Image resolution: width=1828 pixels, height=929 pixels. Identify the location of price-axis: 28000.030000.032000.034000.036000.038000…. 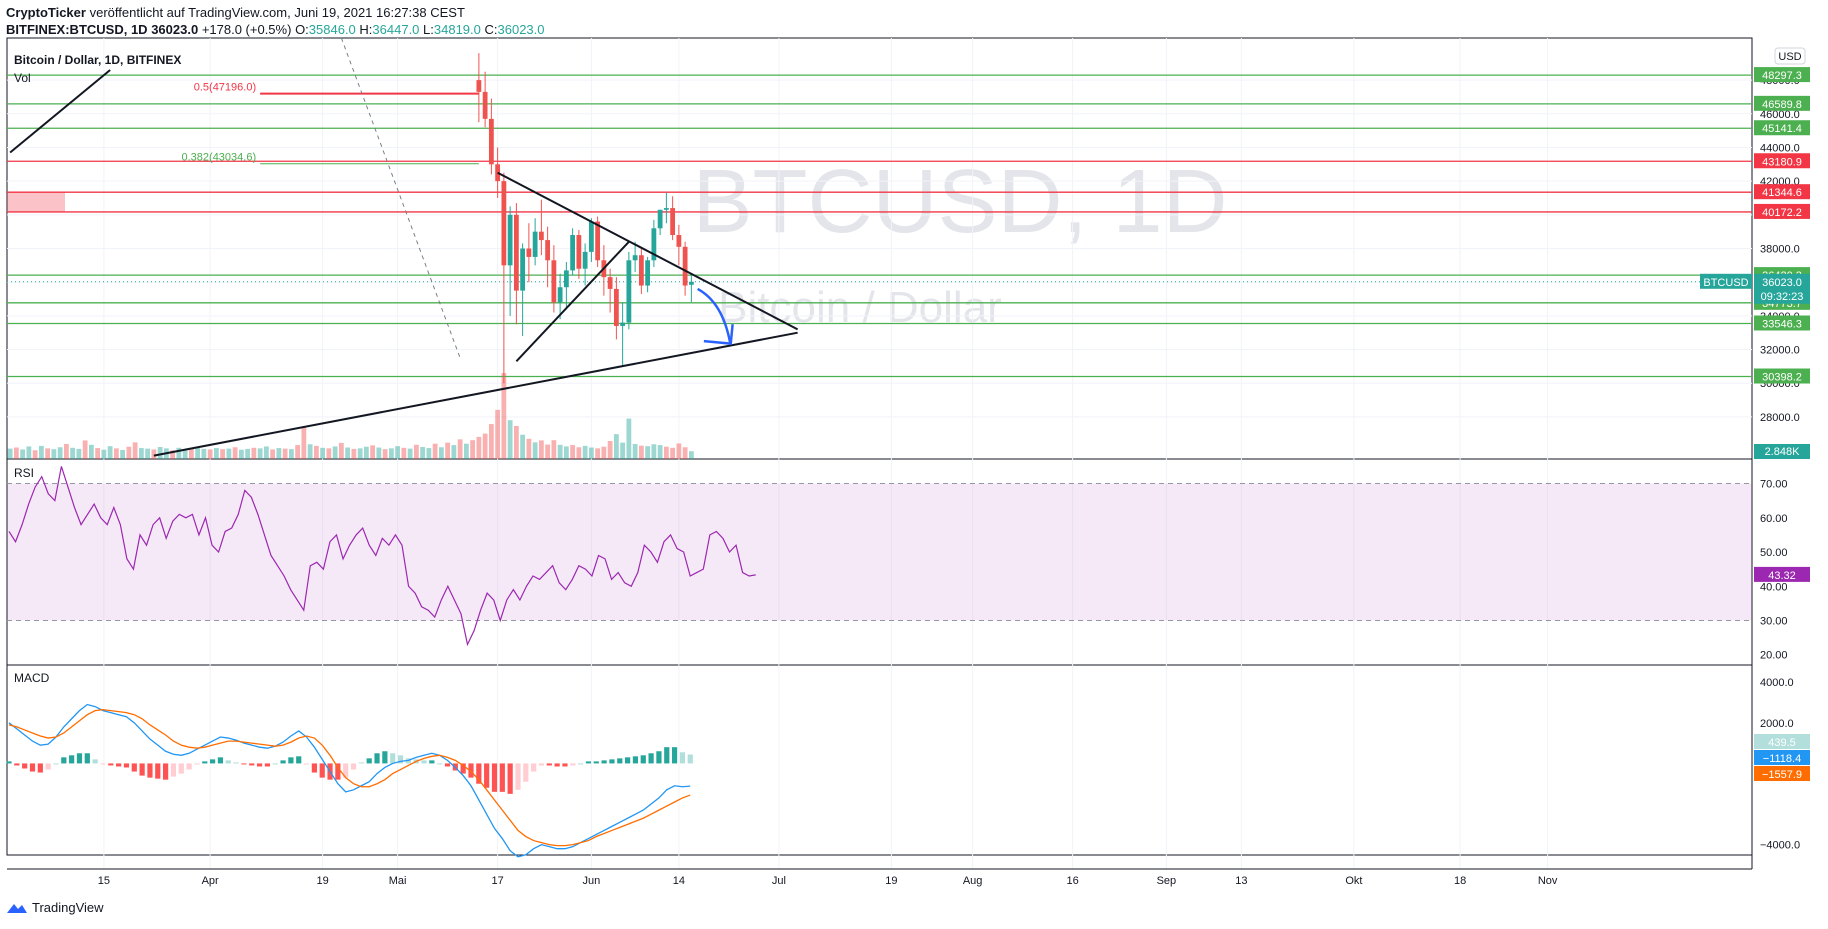
(1755, 449).